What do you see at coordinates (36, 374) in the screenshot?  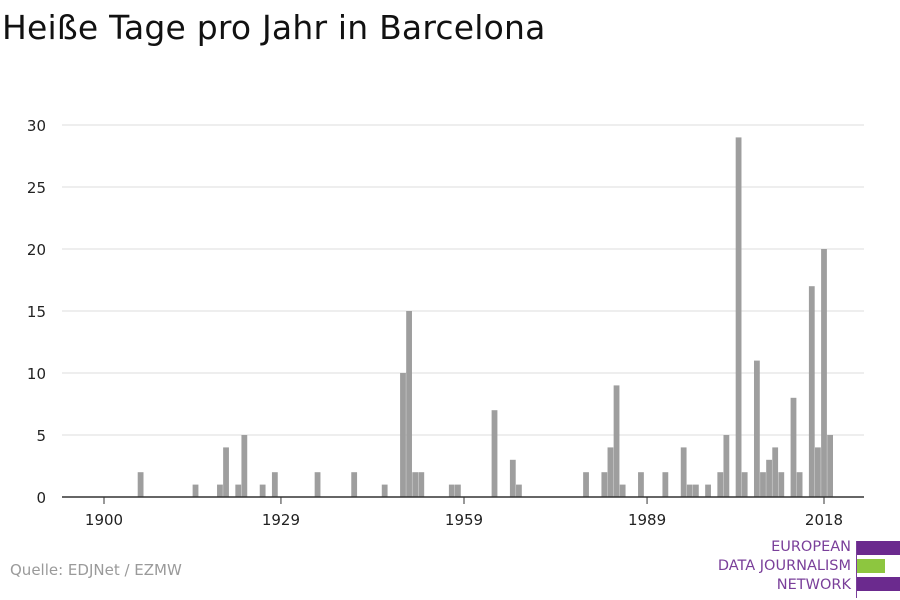 I see `y-tick-label: 10` at bounding box center [36, 374].